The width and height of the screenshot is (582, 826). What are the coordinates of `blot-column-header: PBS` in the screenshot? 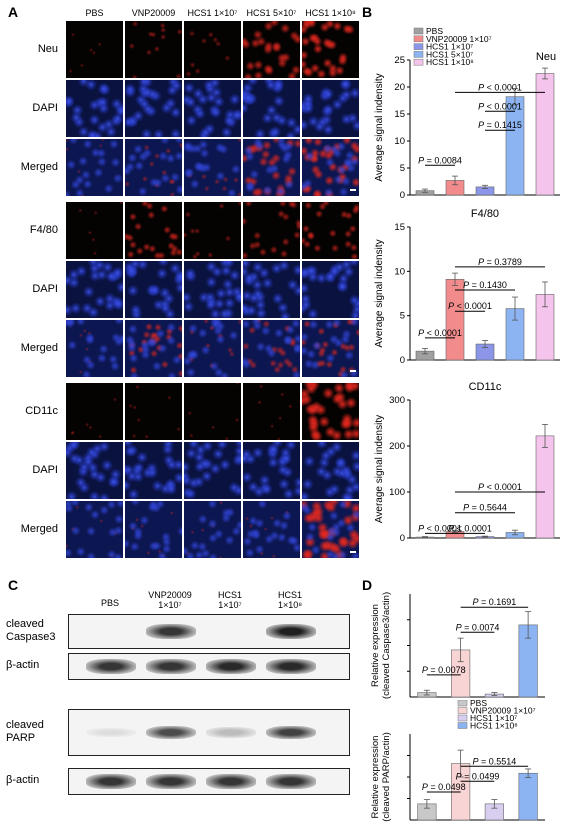 It's located at (109, 603).